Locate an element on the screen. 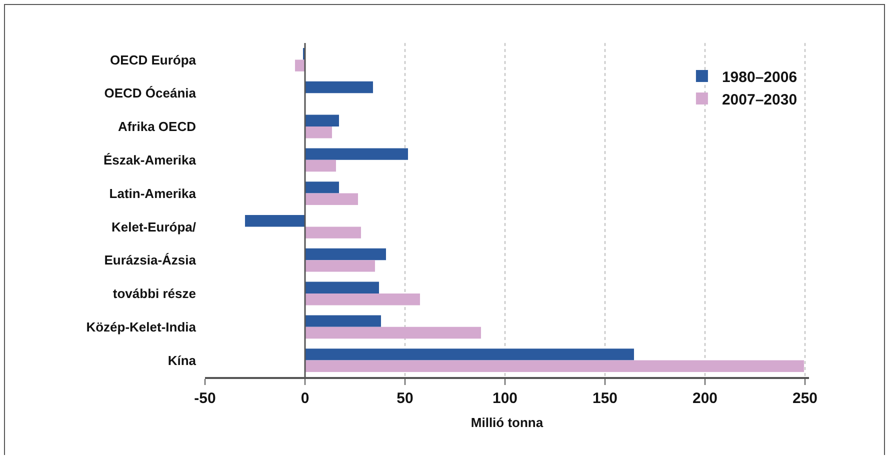  y-tick-label: OECD Európa is located at coordinates (153, 60).